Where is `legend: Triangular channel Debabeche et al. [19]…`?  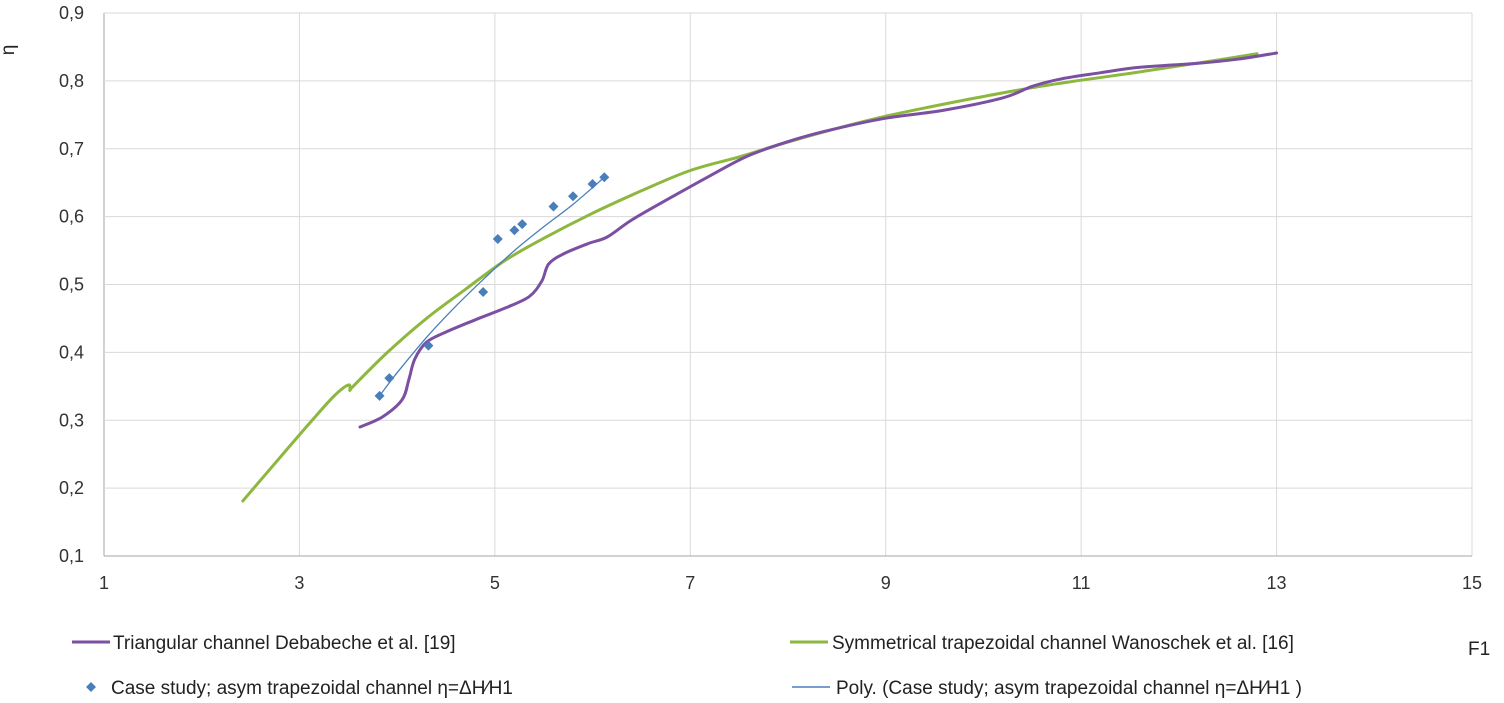 legend: Triangular channel Debabeche et al. [19]… is located at coordinates (687, 666).